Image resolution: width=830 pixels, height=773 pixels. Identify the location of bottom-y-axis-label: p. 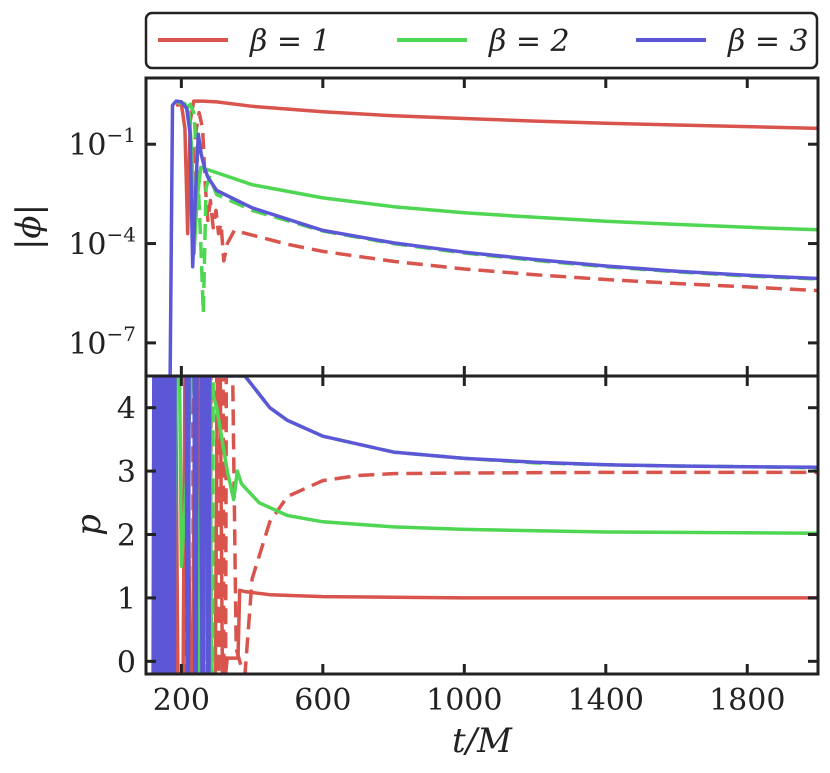
(89, 525).